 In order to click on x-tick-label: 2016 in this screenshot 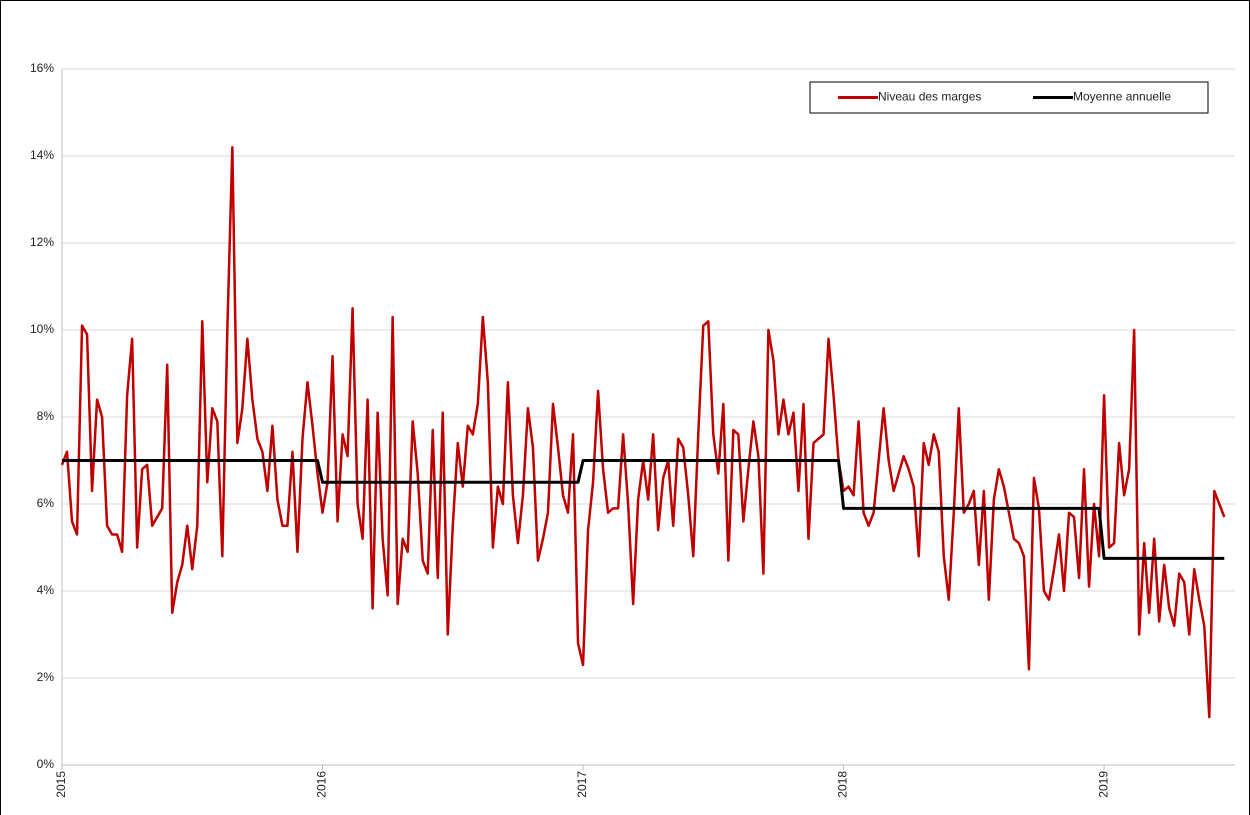, I will do `click(322, 784)`.